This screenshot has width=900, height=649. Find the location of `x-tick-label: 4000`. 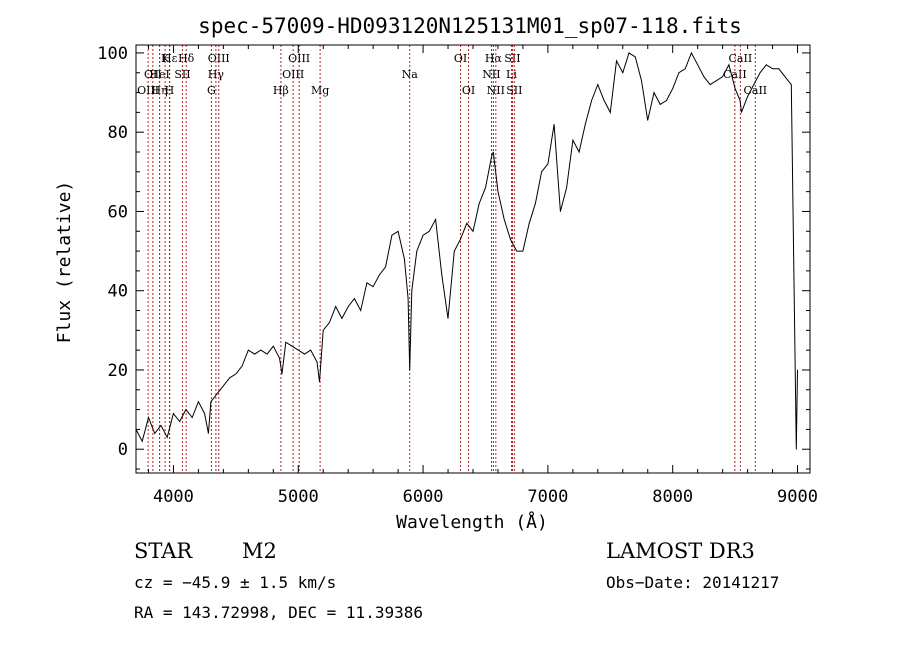

x-tick-label: 4000 is located at coordinates (173, 497).